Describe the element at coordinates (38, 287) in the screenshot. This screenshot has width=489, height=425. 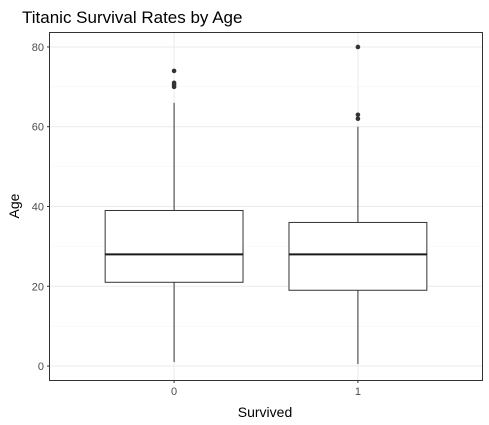
I see `y-tick-label: 20` at that location.